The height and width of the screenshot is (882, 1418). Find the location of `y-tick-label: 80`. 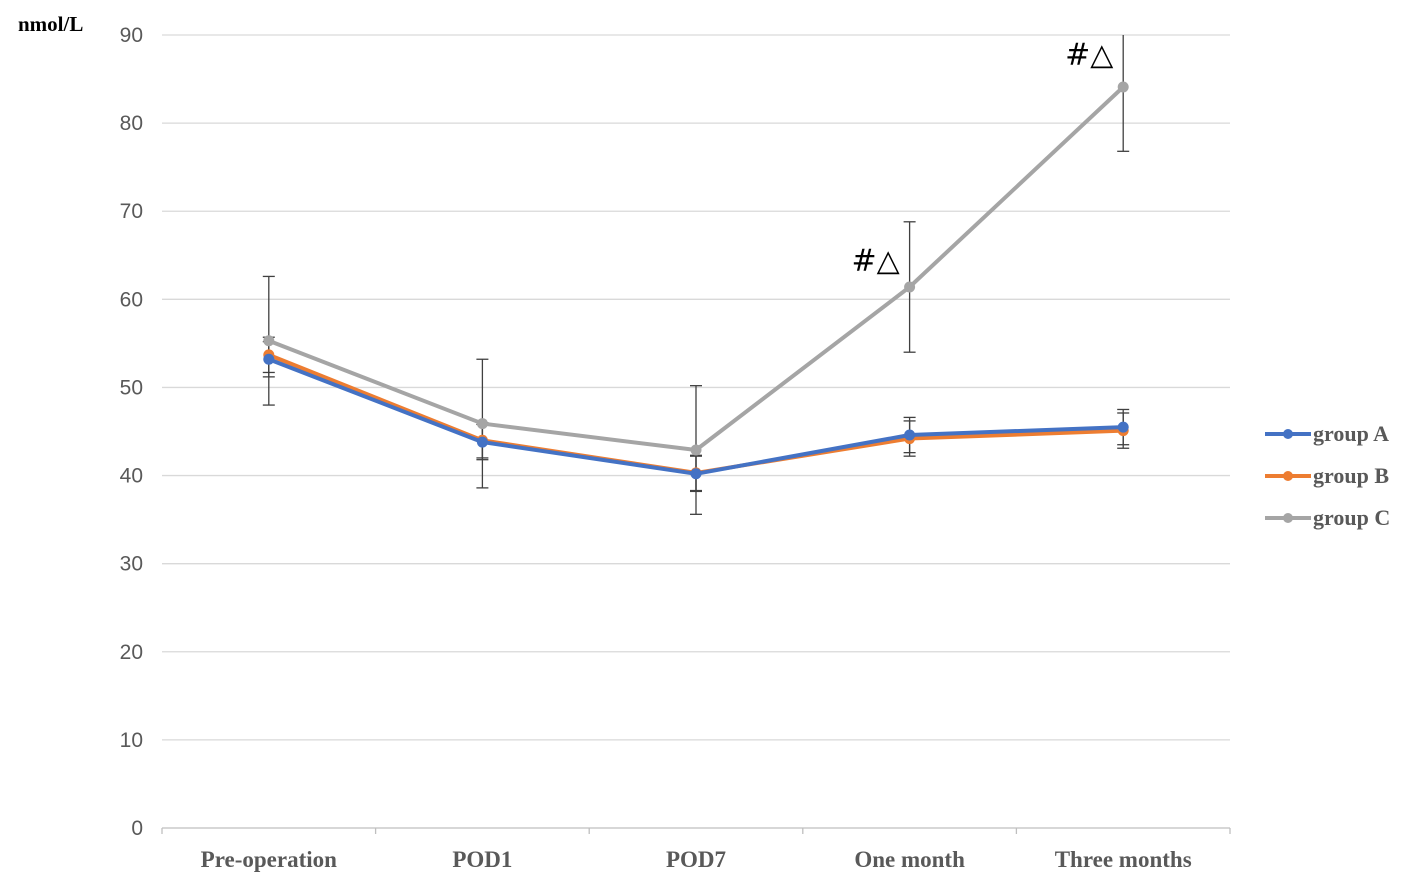

y-tick-label: 80 is located at coordinates (131, 123).